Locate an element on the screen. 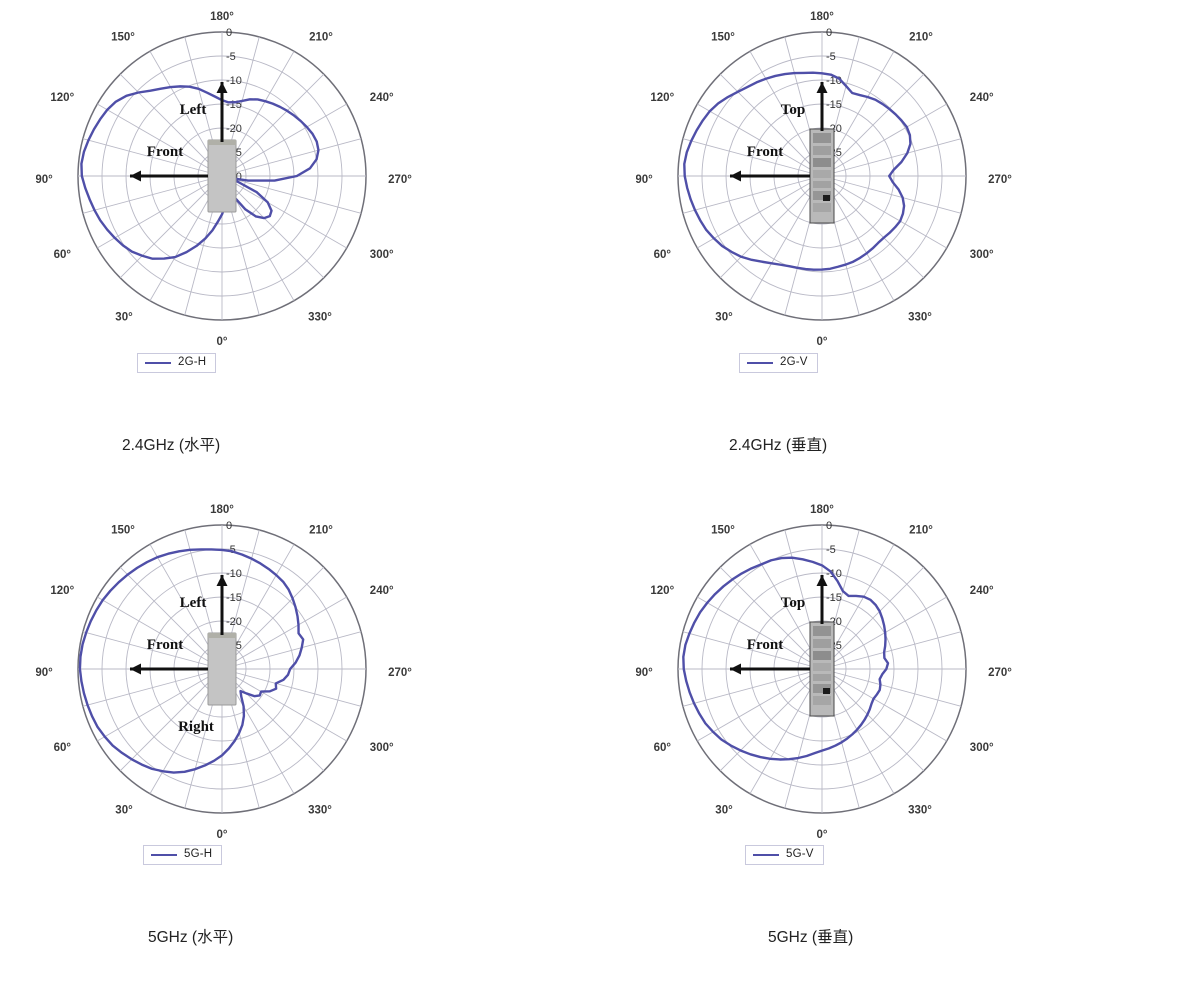 The width and height of the screenshot is (1200, 986). direction-label-down: Right is located at coordinates (196, 727).